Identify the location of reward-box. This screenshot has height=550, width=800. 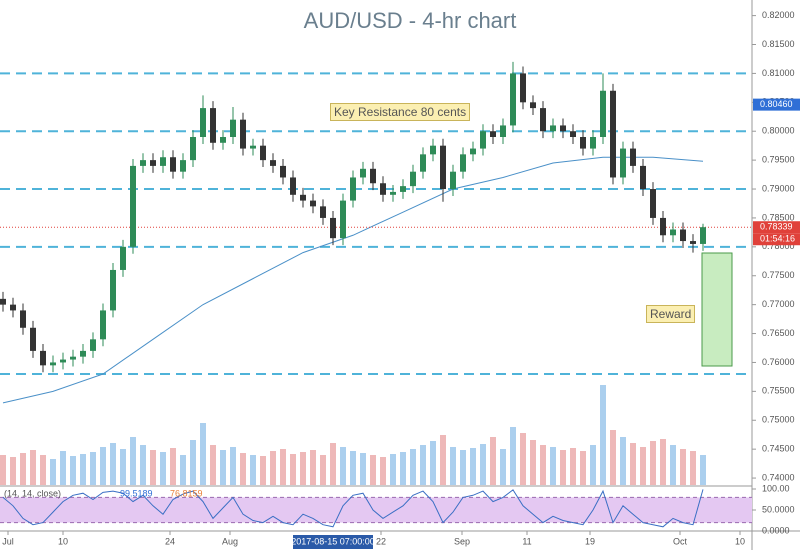
(717, 309).